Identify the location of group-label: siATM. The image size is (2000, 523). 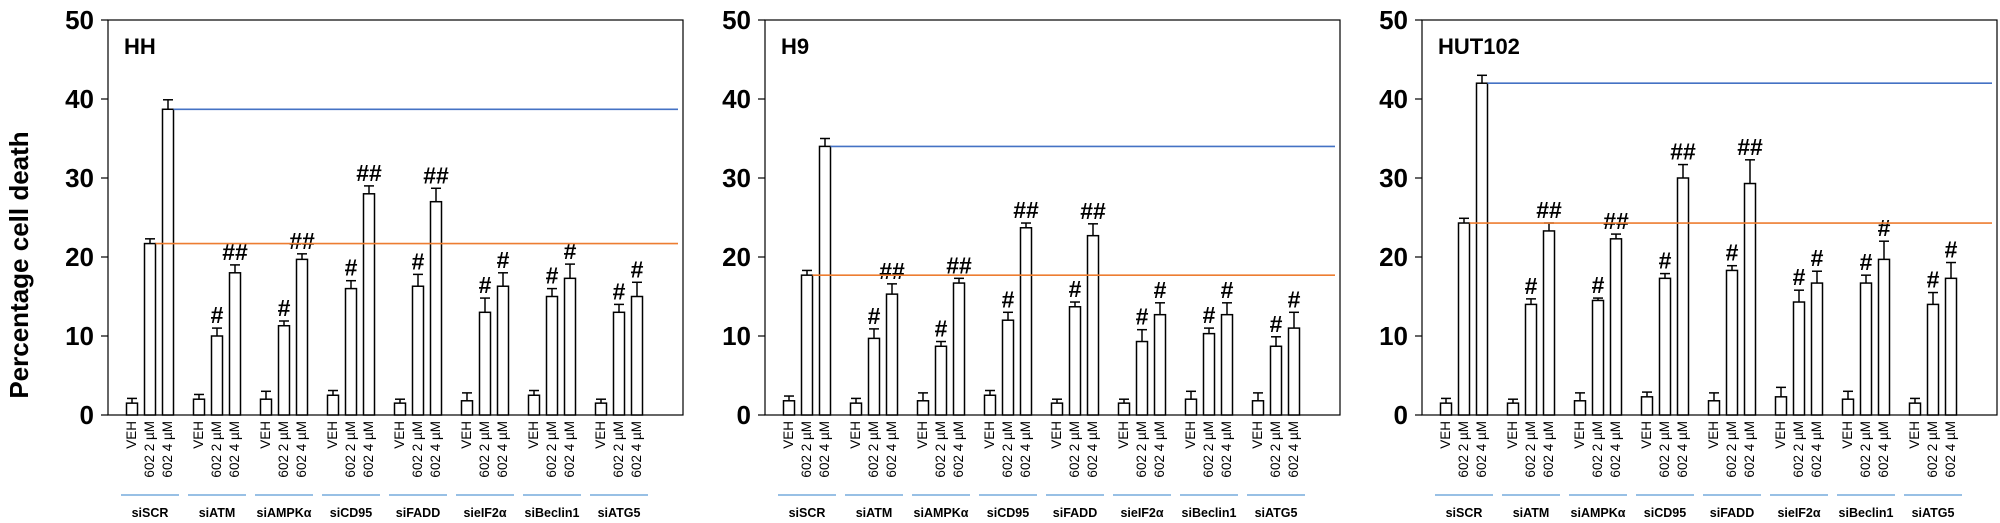
(874, 513).